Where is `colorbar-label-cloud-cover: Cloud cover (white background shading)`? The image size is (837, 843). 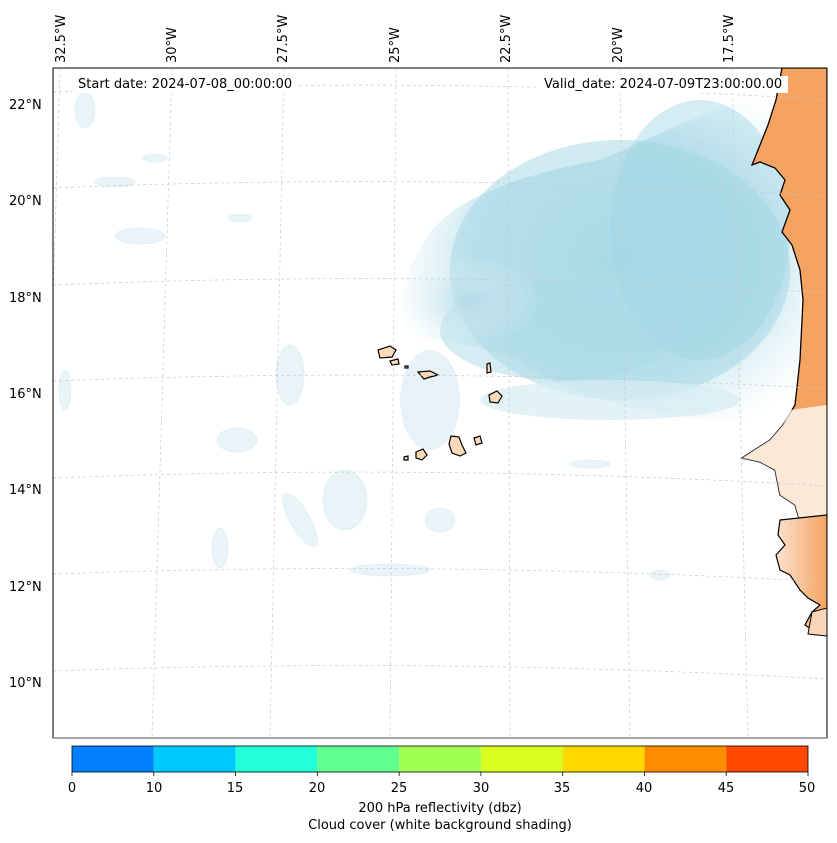 colorbar-label-cloud-cover: Cloud cover (white background shading) is located at coordinates (440, 825).